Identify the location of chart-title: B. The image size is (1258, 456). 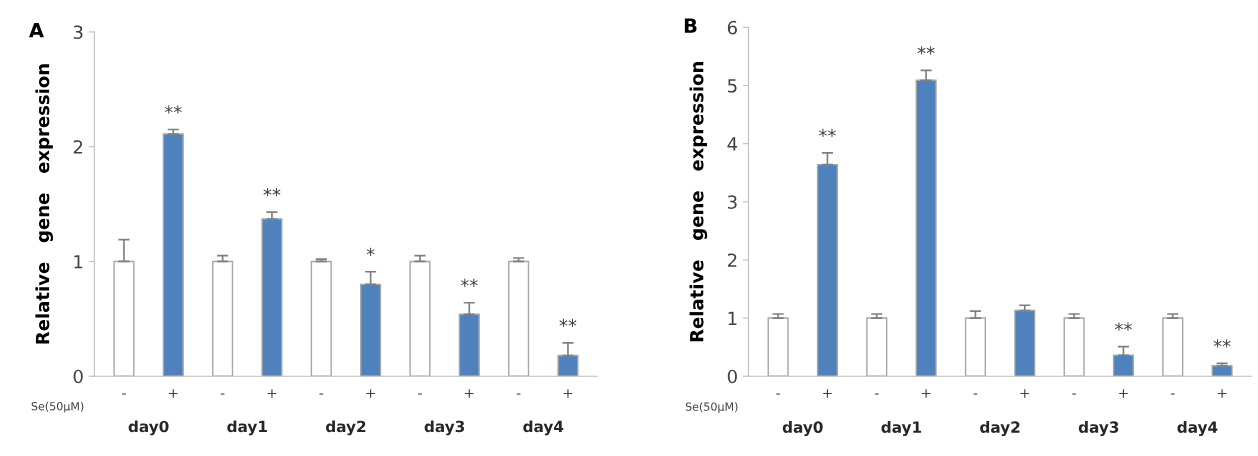
(690, 25).